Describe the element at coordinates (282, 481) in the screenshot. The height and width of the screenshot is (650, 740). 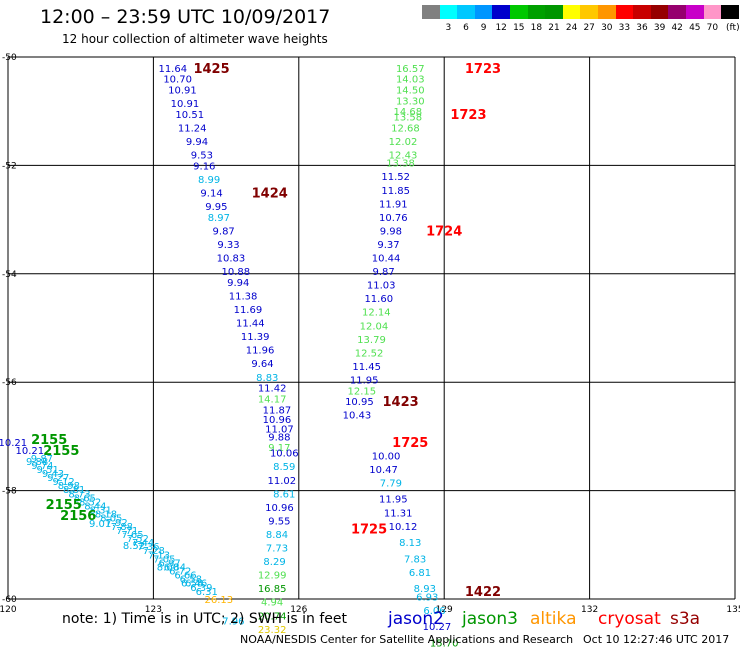
I see `wave-height-label: 11.02` at that location.